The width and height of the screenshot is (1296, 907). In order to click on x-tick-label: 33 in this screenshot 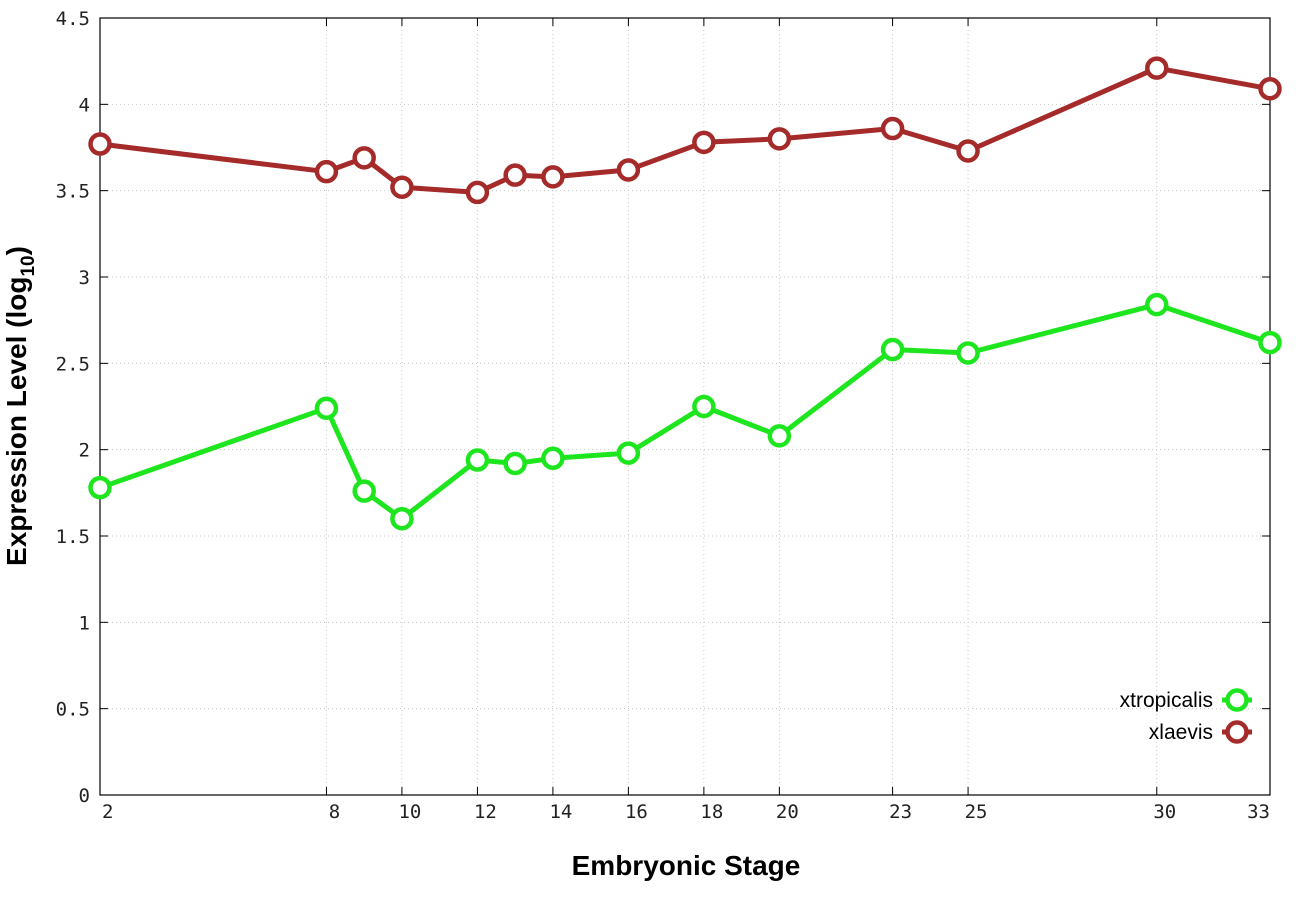, I will do `click(1258, 812)`.